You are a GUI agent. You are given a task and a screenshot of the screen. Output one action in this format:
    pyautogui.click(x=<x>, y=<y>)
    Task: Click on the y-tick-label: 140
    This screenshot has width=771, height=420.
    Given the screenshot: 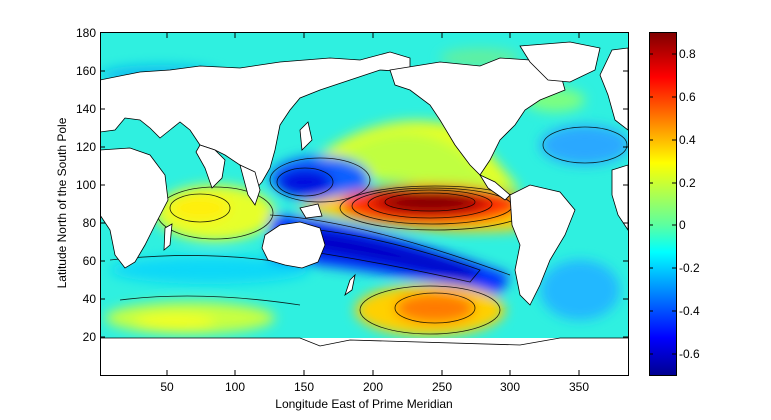 What is the action you would take?
    pyautogui.click(x=86, y=109)
    